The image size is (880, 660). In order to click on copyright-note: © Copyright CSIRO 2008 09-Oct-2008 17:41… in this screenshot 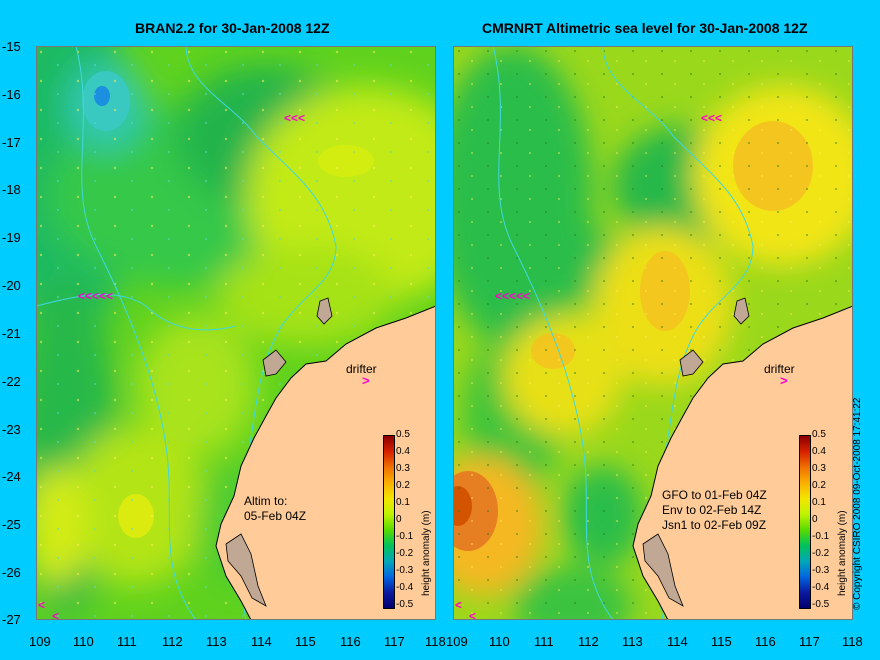, I will do `click(857, 504)`.